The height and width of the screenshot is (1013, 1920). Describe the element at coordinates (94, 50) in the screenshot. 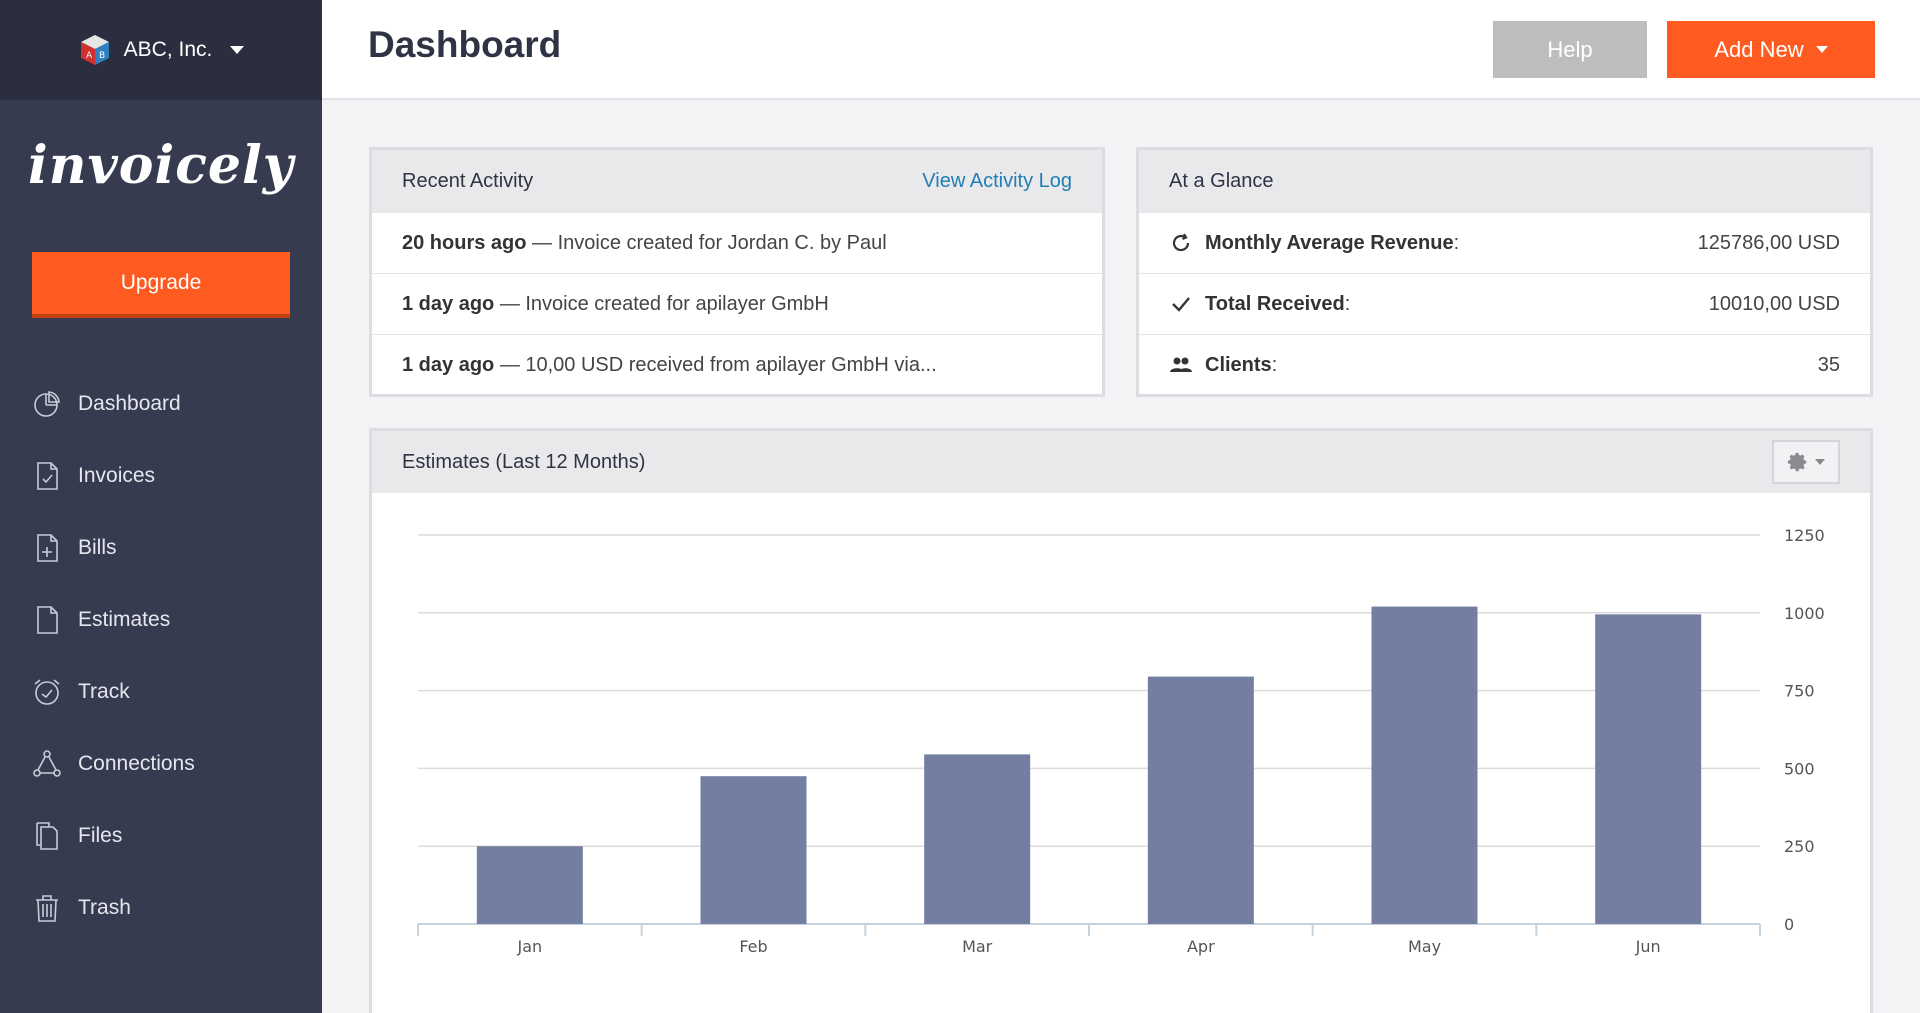

I see `blocks-logo-icon: A B` at that location.